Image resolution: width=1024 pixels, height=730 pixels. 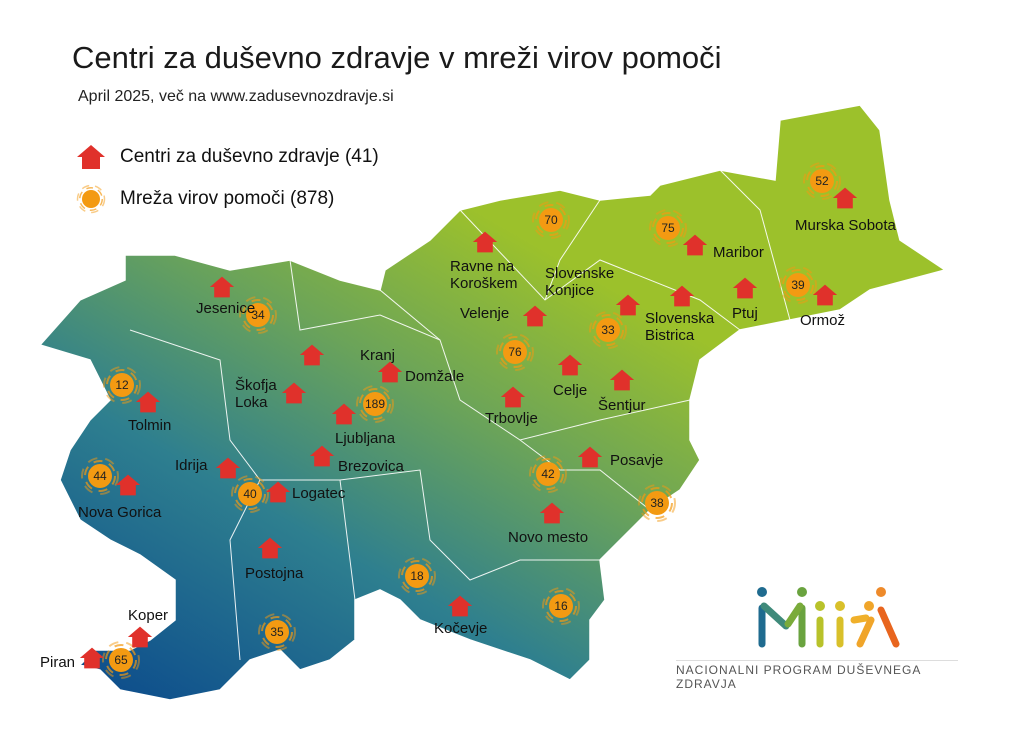 What do you see at coordinates (570, 390) in the screenshot?
I see `city-label: Celje` at bounding box center [570, 390].